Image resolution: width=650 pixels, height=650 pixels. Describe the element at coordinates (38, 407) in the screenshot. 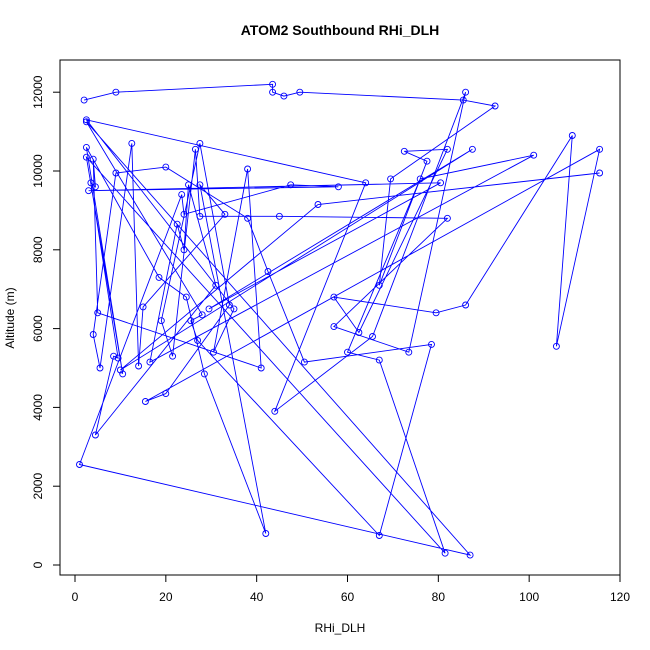

I see `y-tick-label: 4000` at that location.